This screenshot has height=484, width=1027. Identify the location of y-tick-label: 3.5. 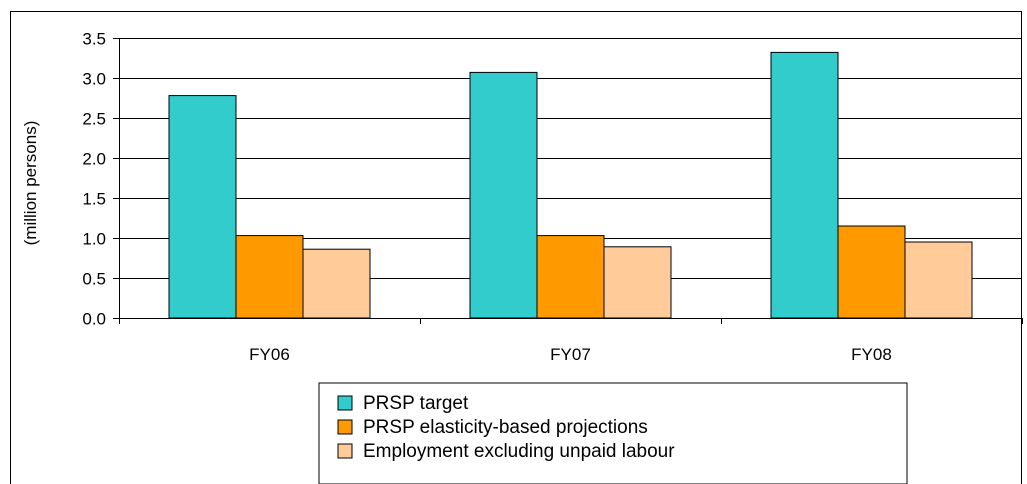
(94, 39).